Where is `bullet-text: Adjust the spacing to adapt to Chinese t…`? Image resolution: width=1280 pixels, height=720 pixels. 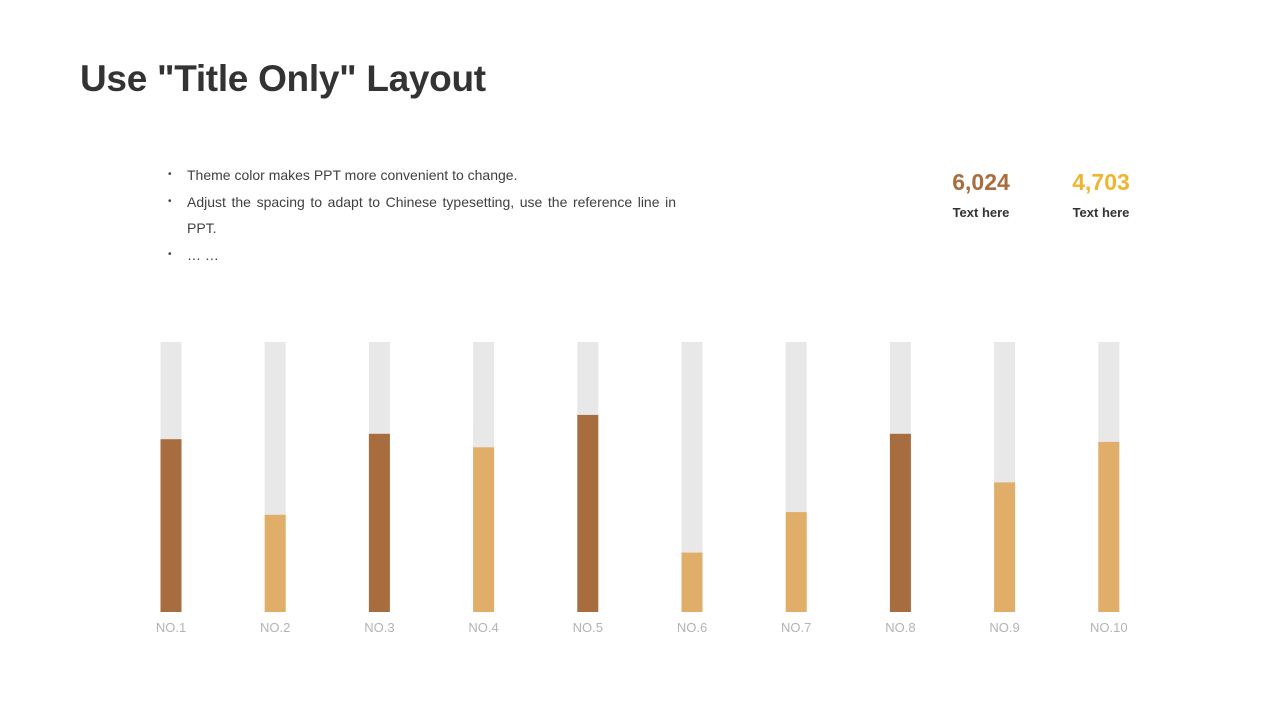
bullet-text: Adjust the spacing to adapt to Chinese t… is located at coordinates (431, 215).